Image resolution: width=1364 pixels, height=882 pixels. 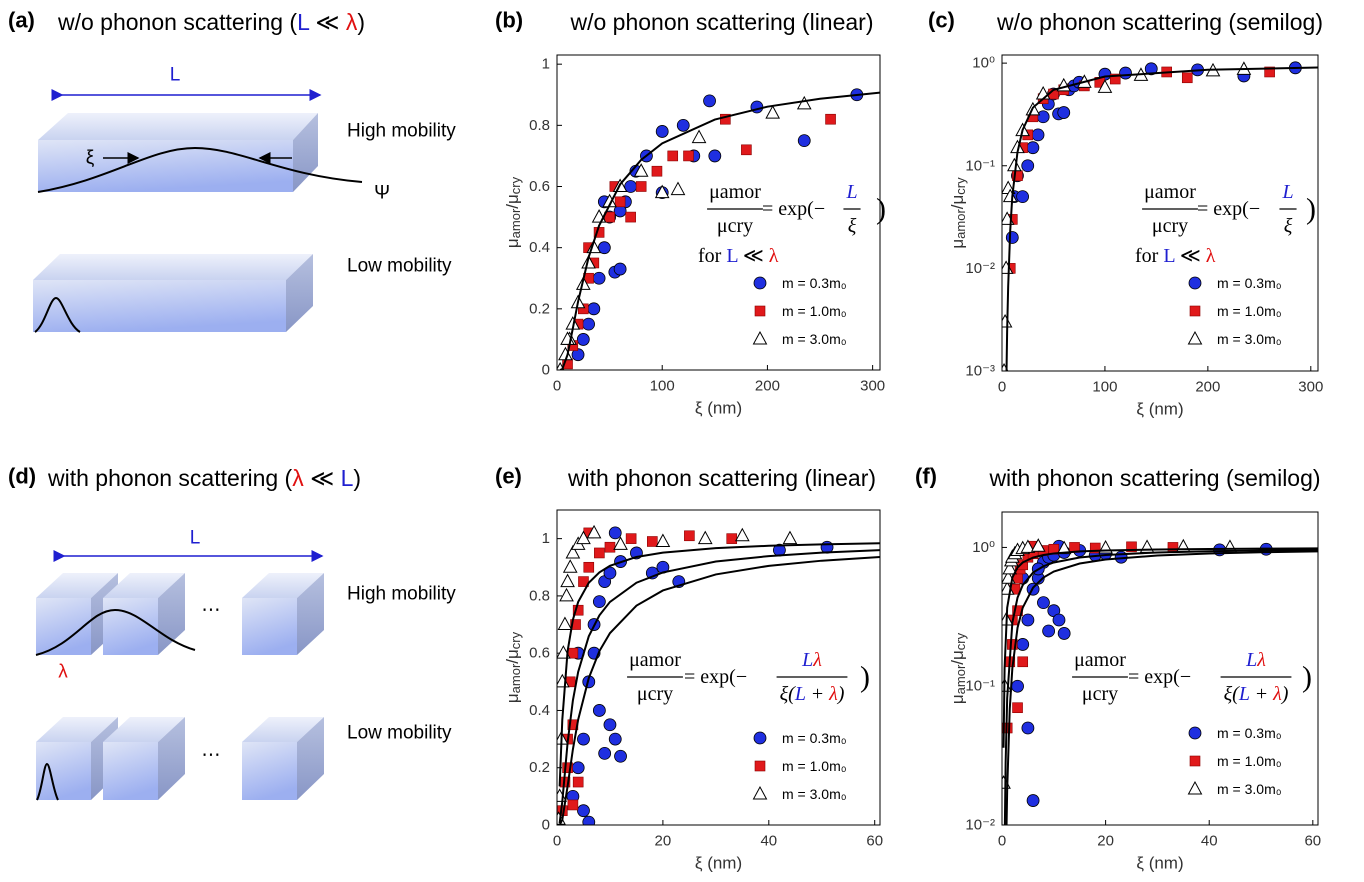 What do you see at coordinates (170, 478) in the screenshot?
I see `text-part: with phonon scattering (` at bounding box center [170, 478].